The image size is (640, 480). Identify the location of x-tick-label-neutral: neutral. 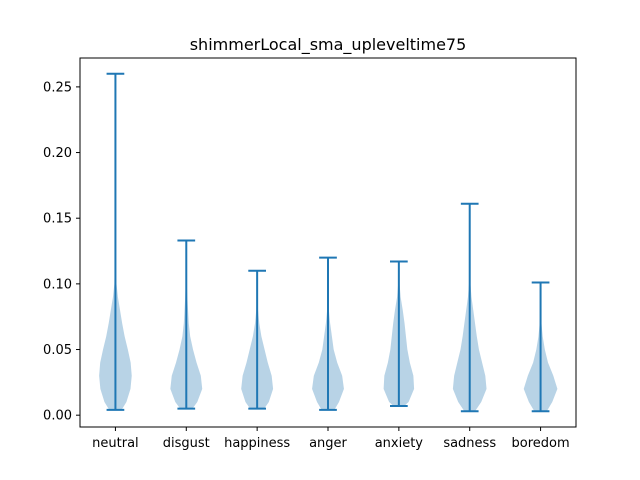
(115, 443).